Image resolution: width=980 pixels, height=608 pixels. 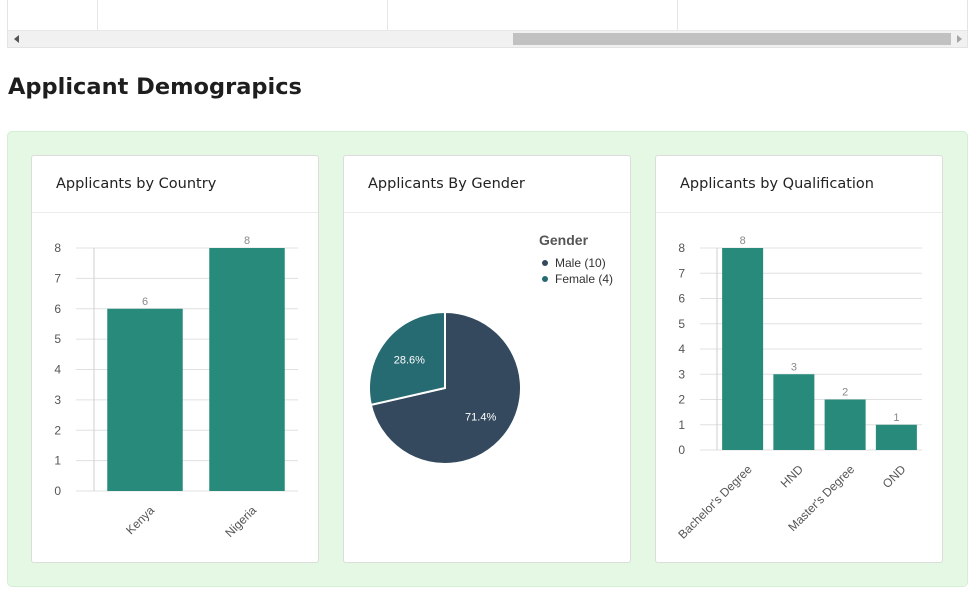 What do you see at coordinates (792, 476) in the screenshot?
I see `x-category-label: HND` at bounding box center [792, 476].